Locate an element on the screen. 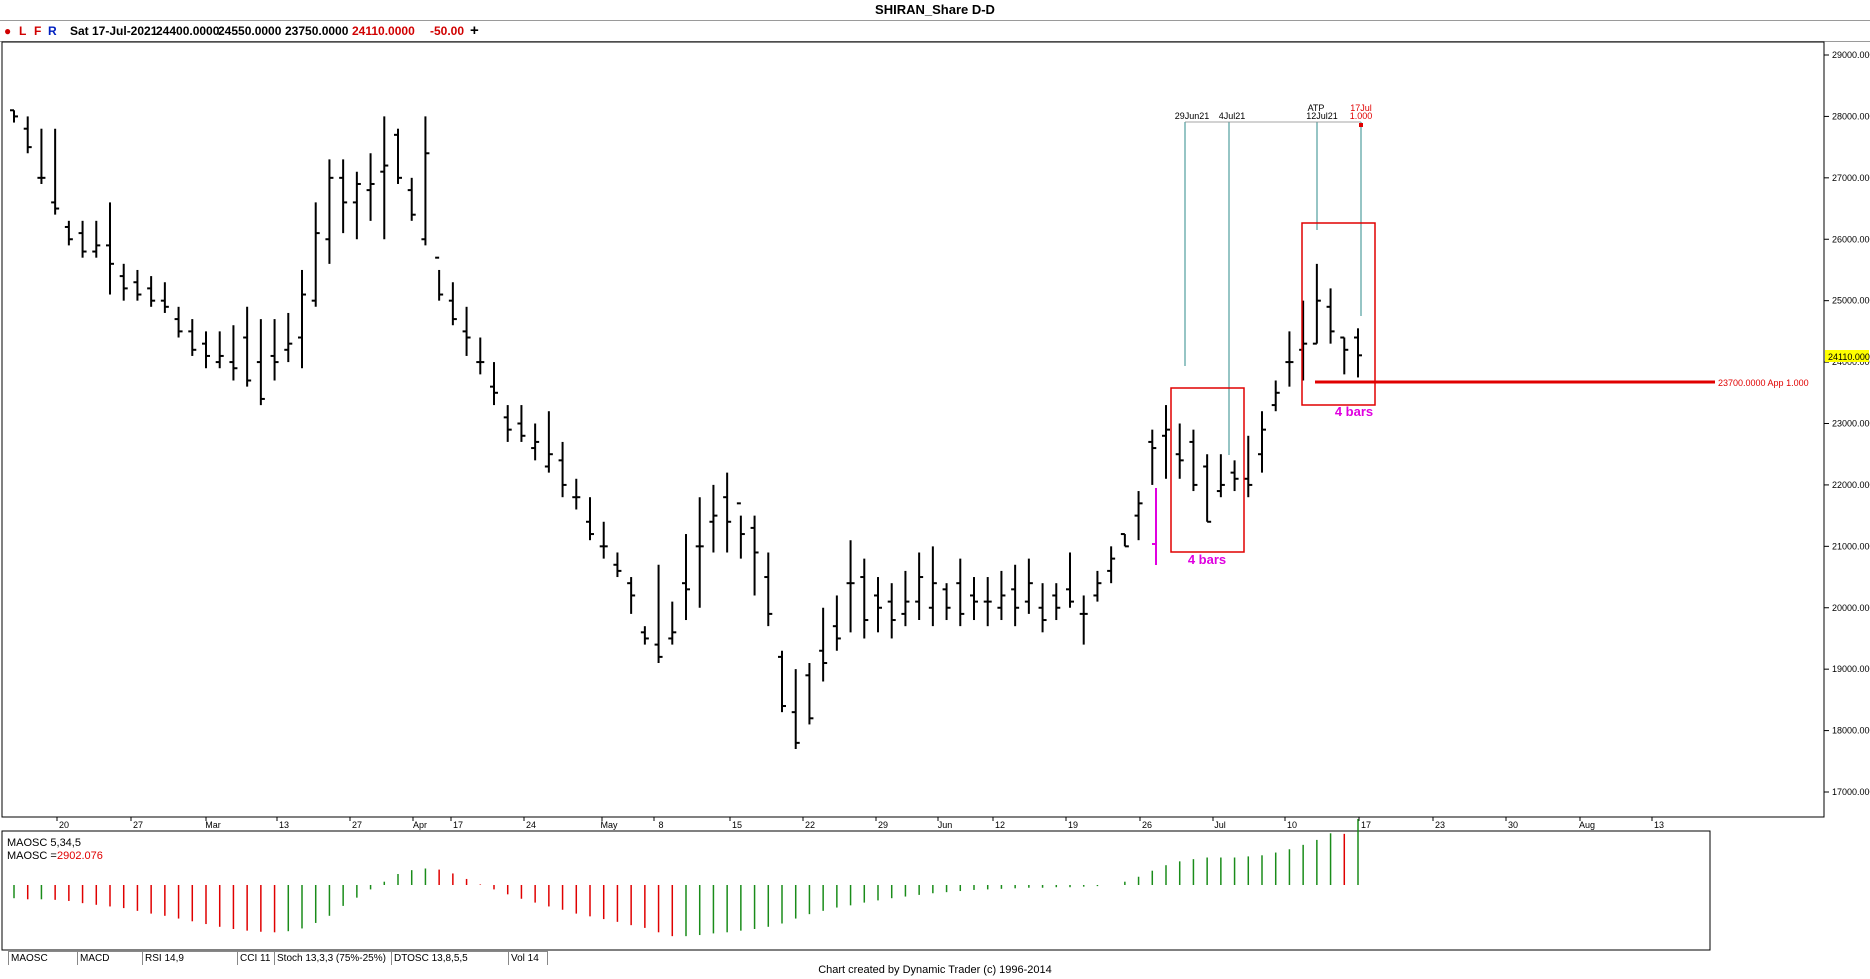 Image resolution: width=1870 pixels, height=979 pixels. time-tick-label: 13 is located at coordinates (284, 825).